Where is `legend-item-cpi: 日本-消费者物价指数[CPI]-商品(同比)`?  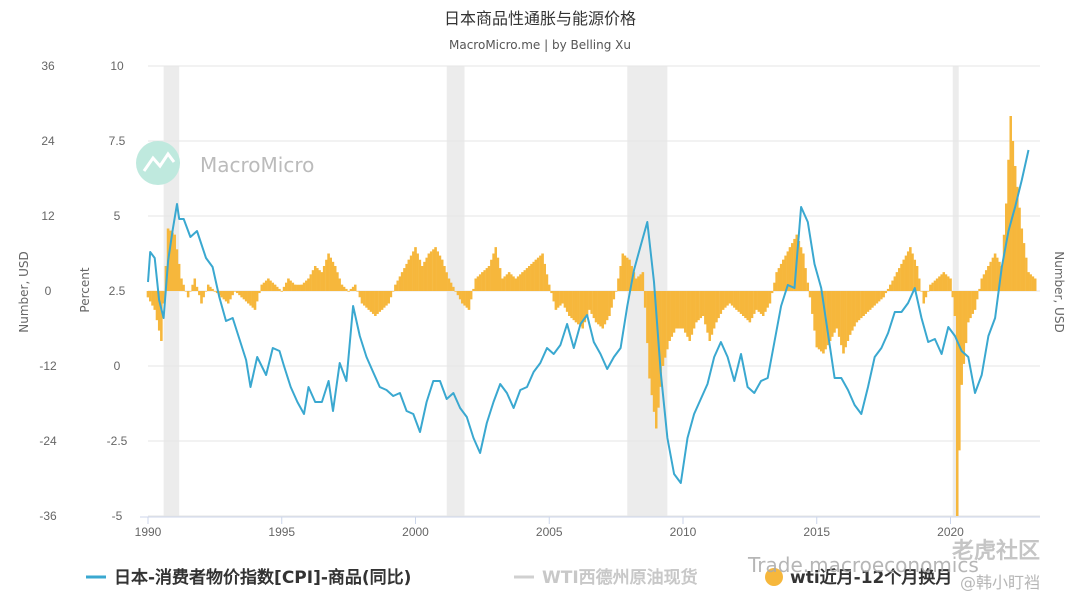
legend-item-cpi: 日本-消费者物价指数[CPI]-商品(同比) is located at coordinates (248, 577).